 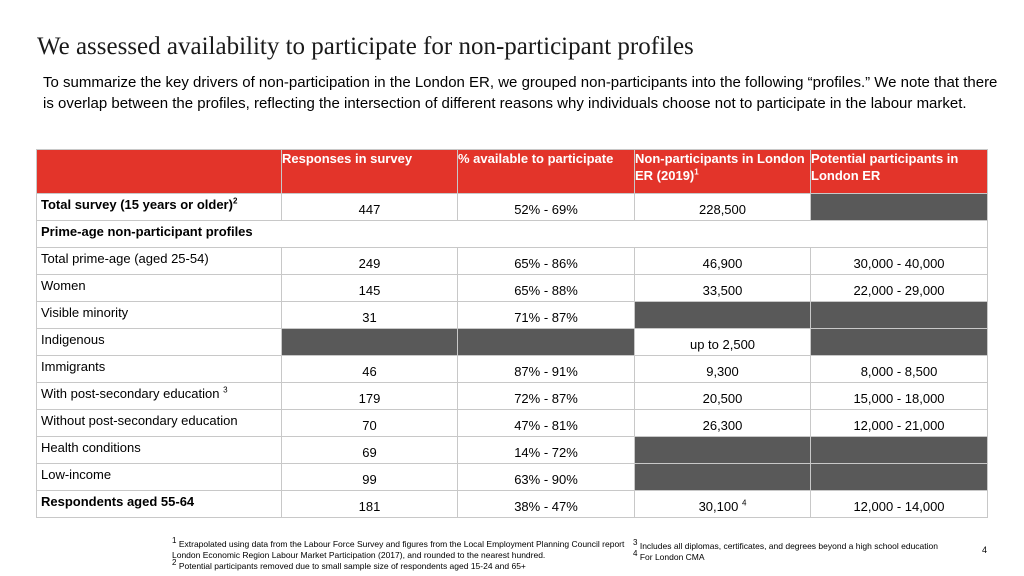 I want to click on header-potential: Potential participants in London ER, so click(x=899, y=171).